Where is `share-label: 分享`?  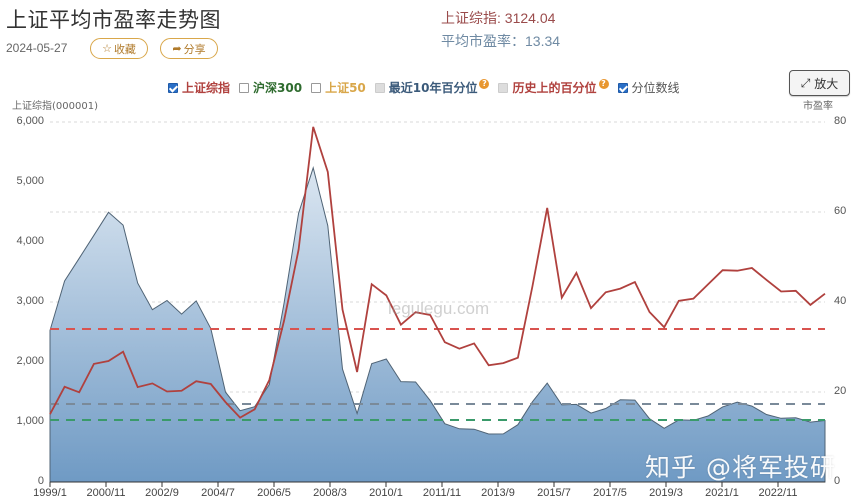
share-label: 分享 is located at coordinates (194, 49).